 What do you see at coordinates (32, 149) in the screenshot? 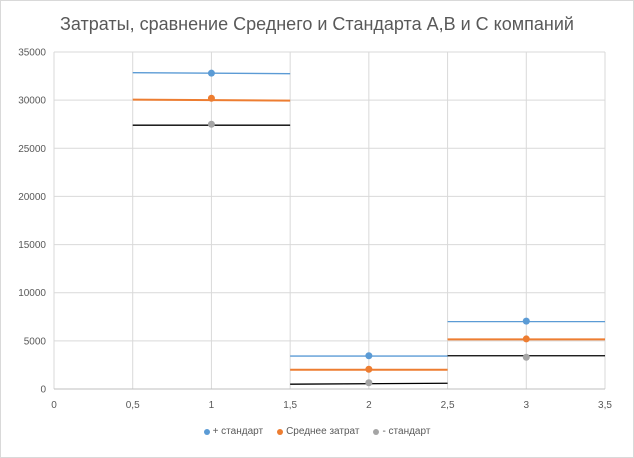
I see `y-tick-label: 25000` at bounding box center [32, 149].